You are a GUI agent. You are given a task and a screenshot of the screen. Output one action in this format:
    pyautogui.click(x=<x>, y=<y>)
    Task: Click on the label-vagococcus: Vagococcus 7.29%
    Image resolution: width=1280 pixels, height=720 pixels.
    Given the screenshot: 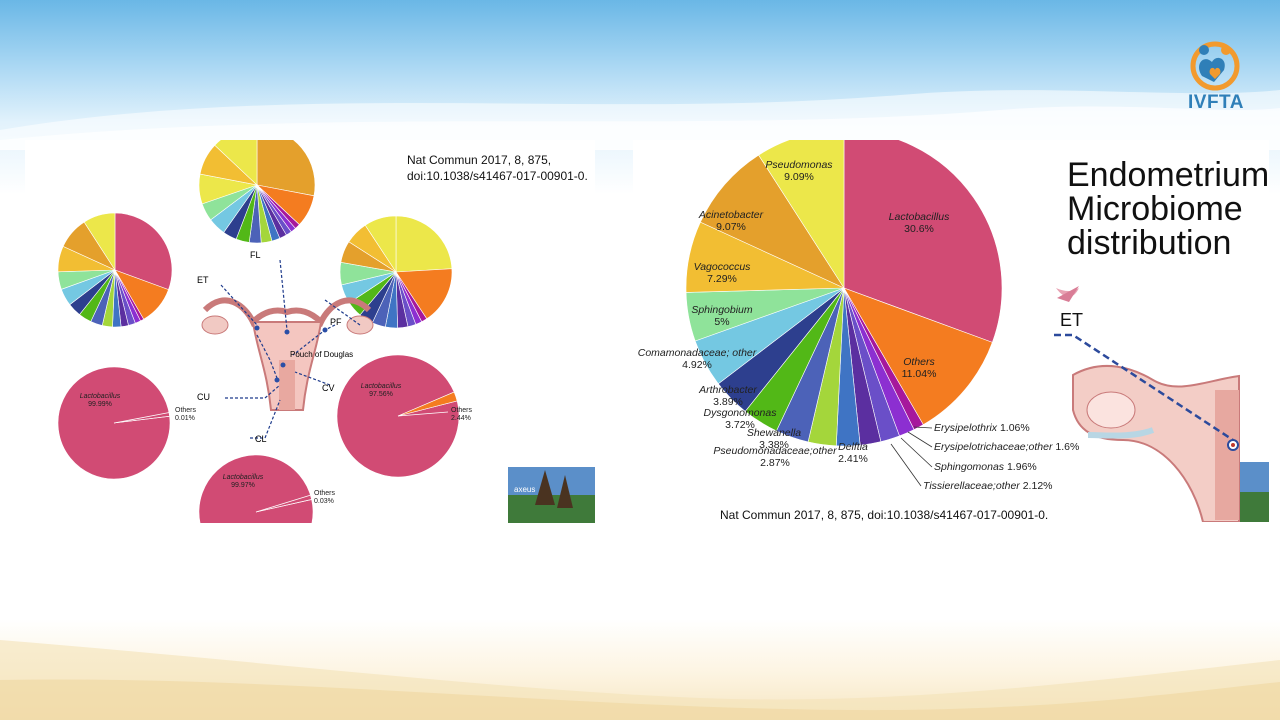 What is the action you would take?
    pyautogui.click(x=723, y=273)
    